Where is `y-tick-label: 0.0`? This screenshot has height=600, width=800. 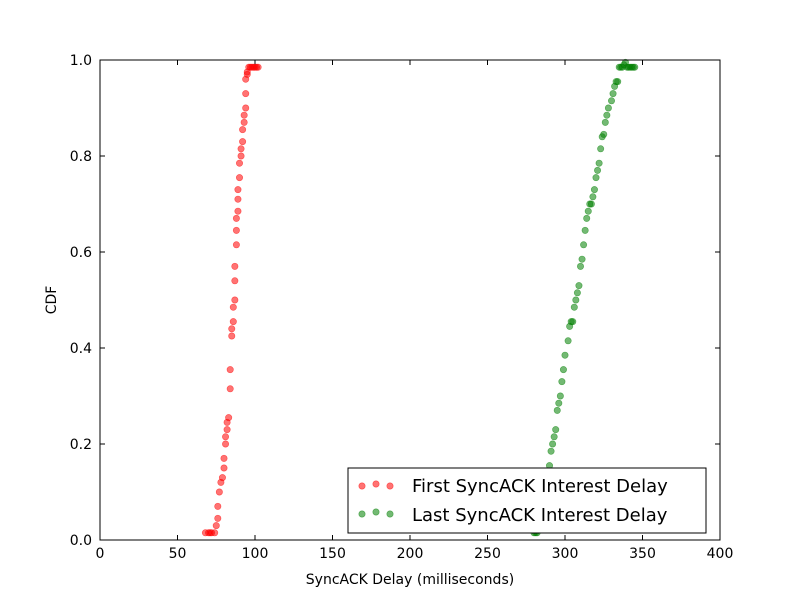
y-tick-label: 0.0 is located at coordinates (81, 541).